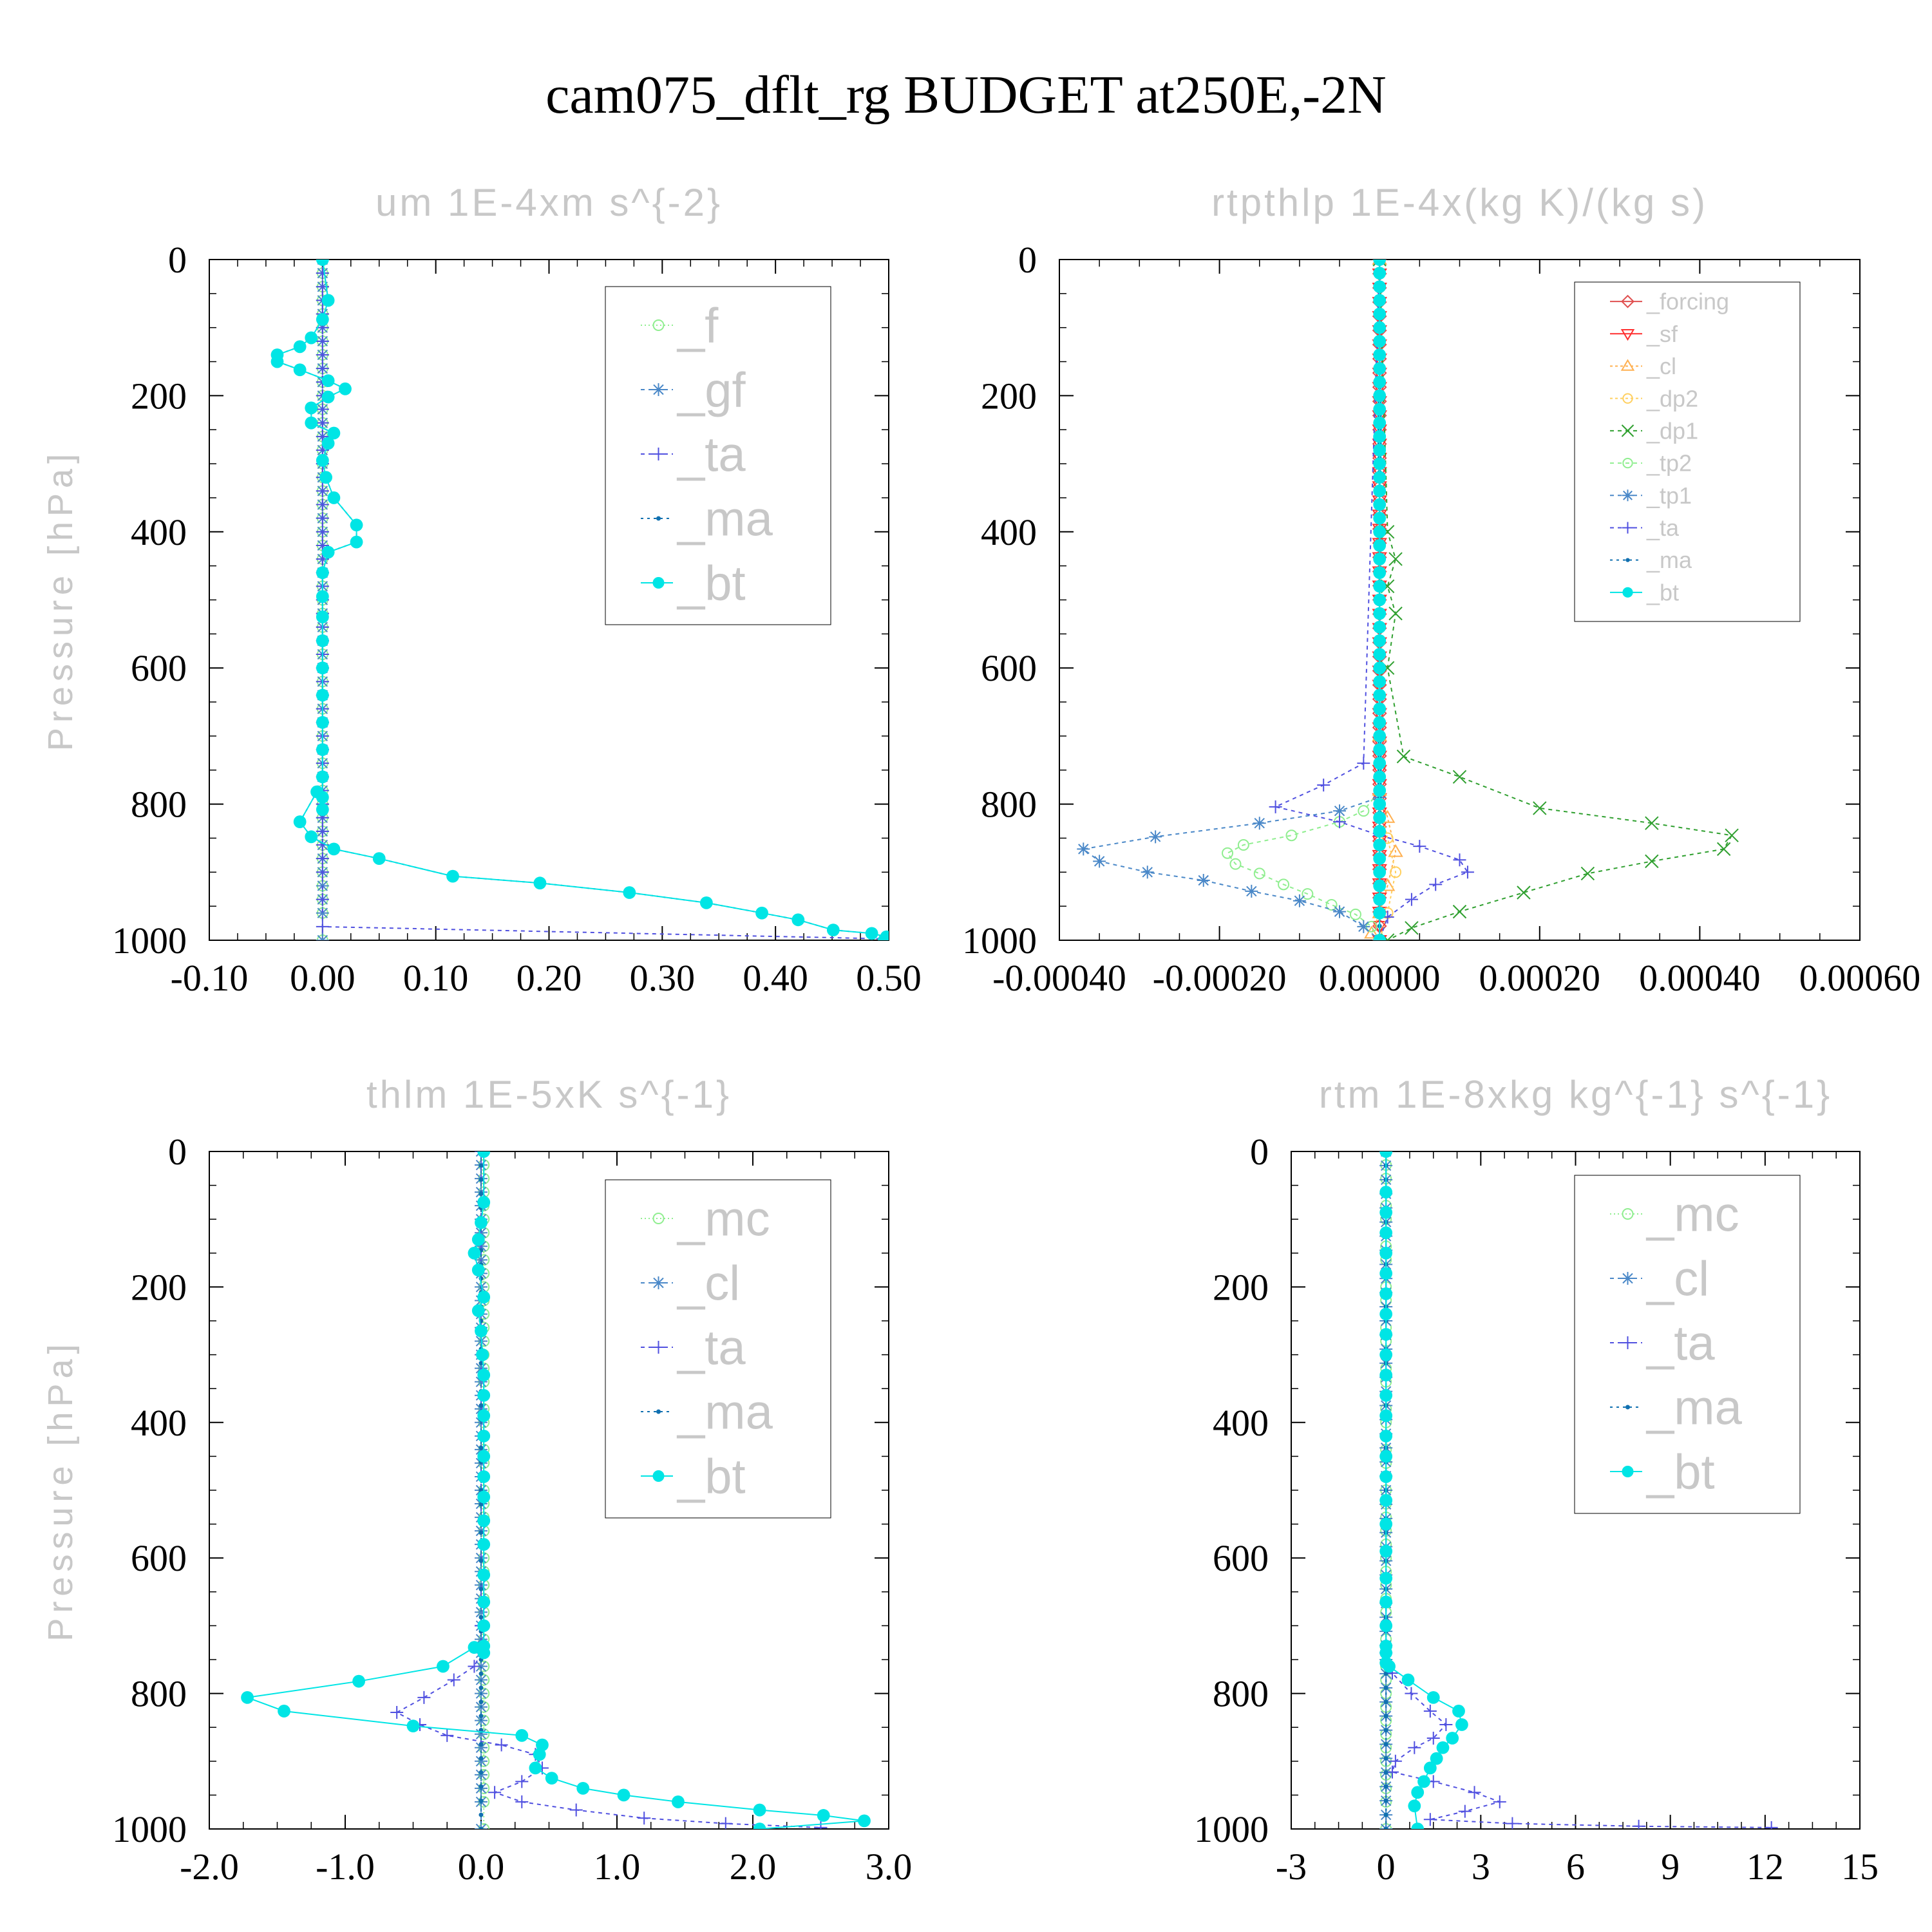 The width and height of the screenshot is (1932, 1932). What do you see at coordinates (718, 455) in the screenshot?
I see `legend: _f _gf _ta _ma _bt` at bounding box center [718, 455].